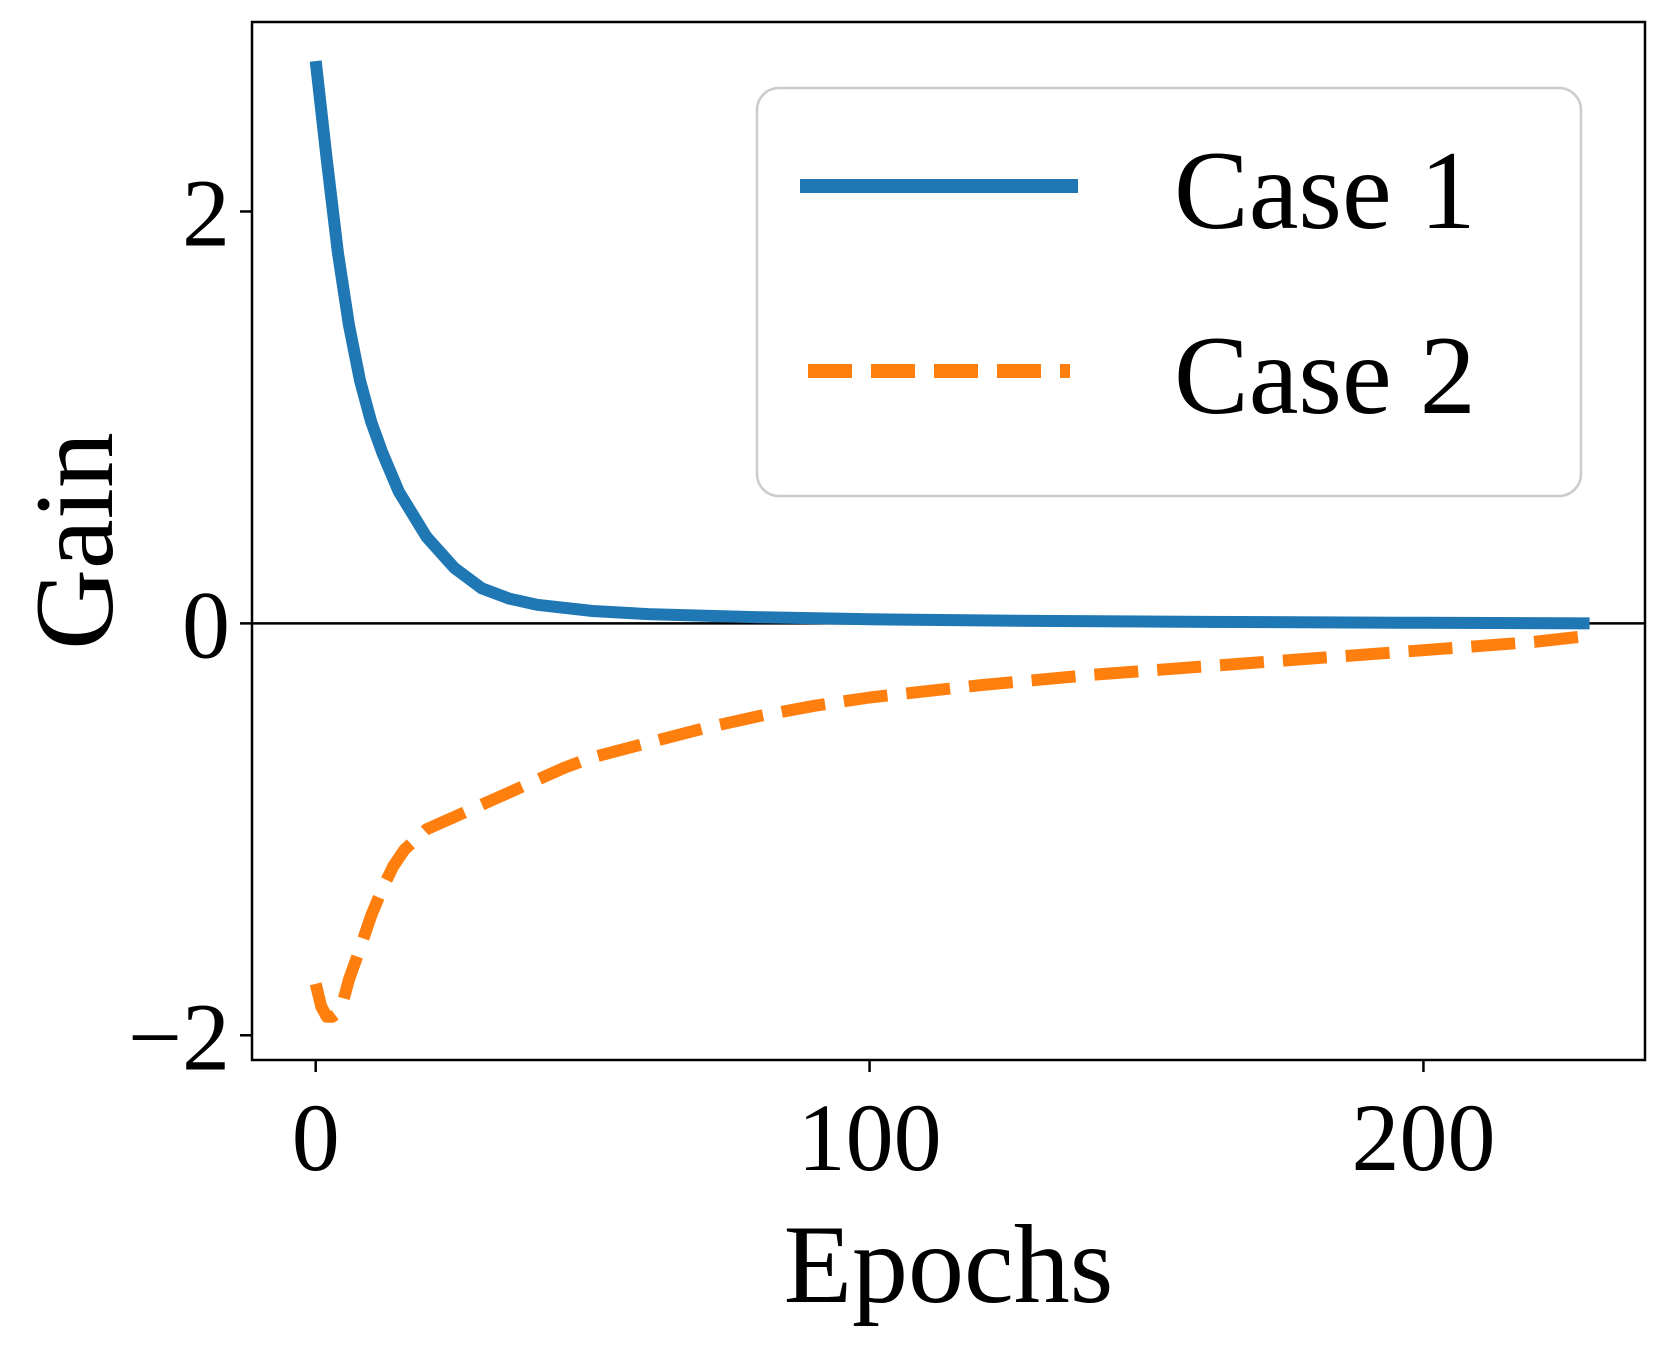 This screenshot has width=1660, height=1348. I want to click on legend-label-case-2: Case 2, so click(1325, 376).